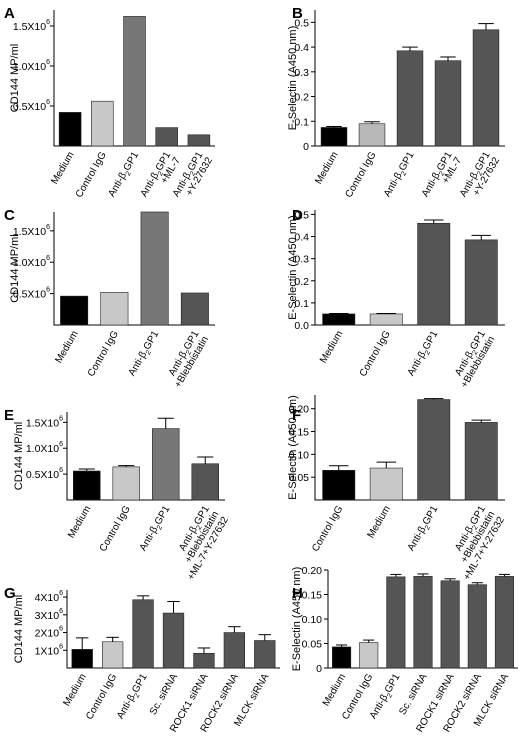  What do you see at coordinates (19, 629) in the screenshot?
I see `y-axis-label: CD144 MP/ml` at bounding box center [19, 629].